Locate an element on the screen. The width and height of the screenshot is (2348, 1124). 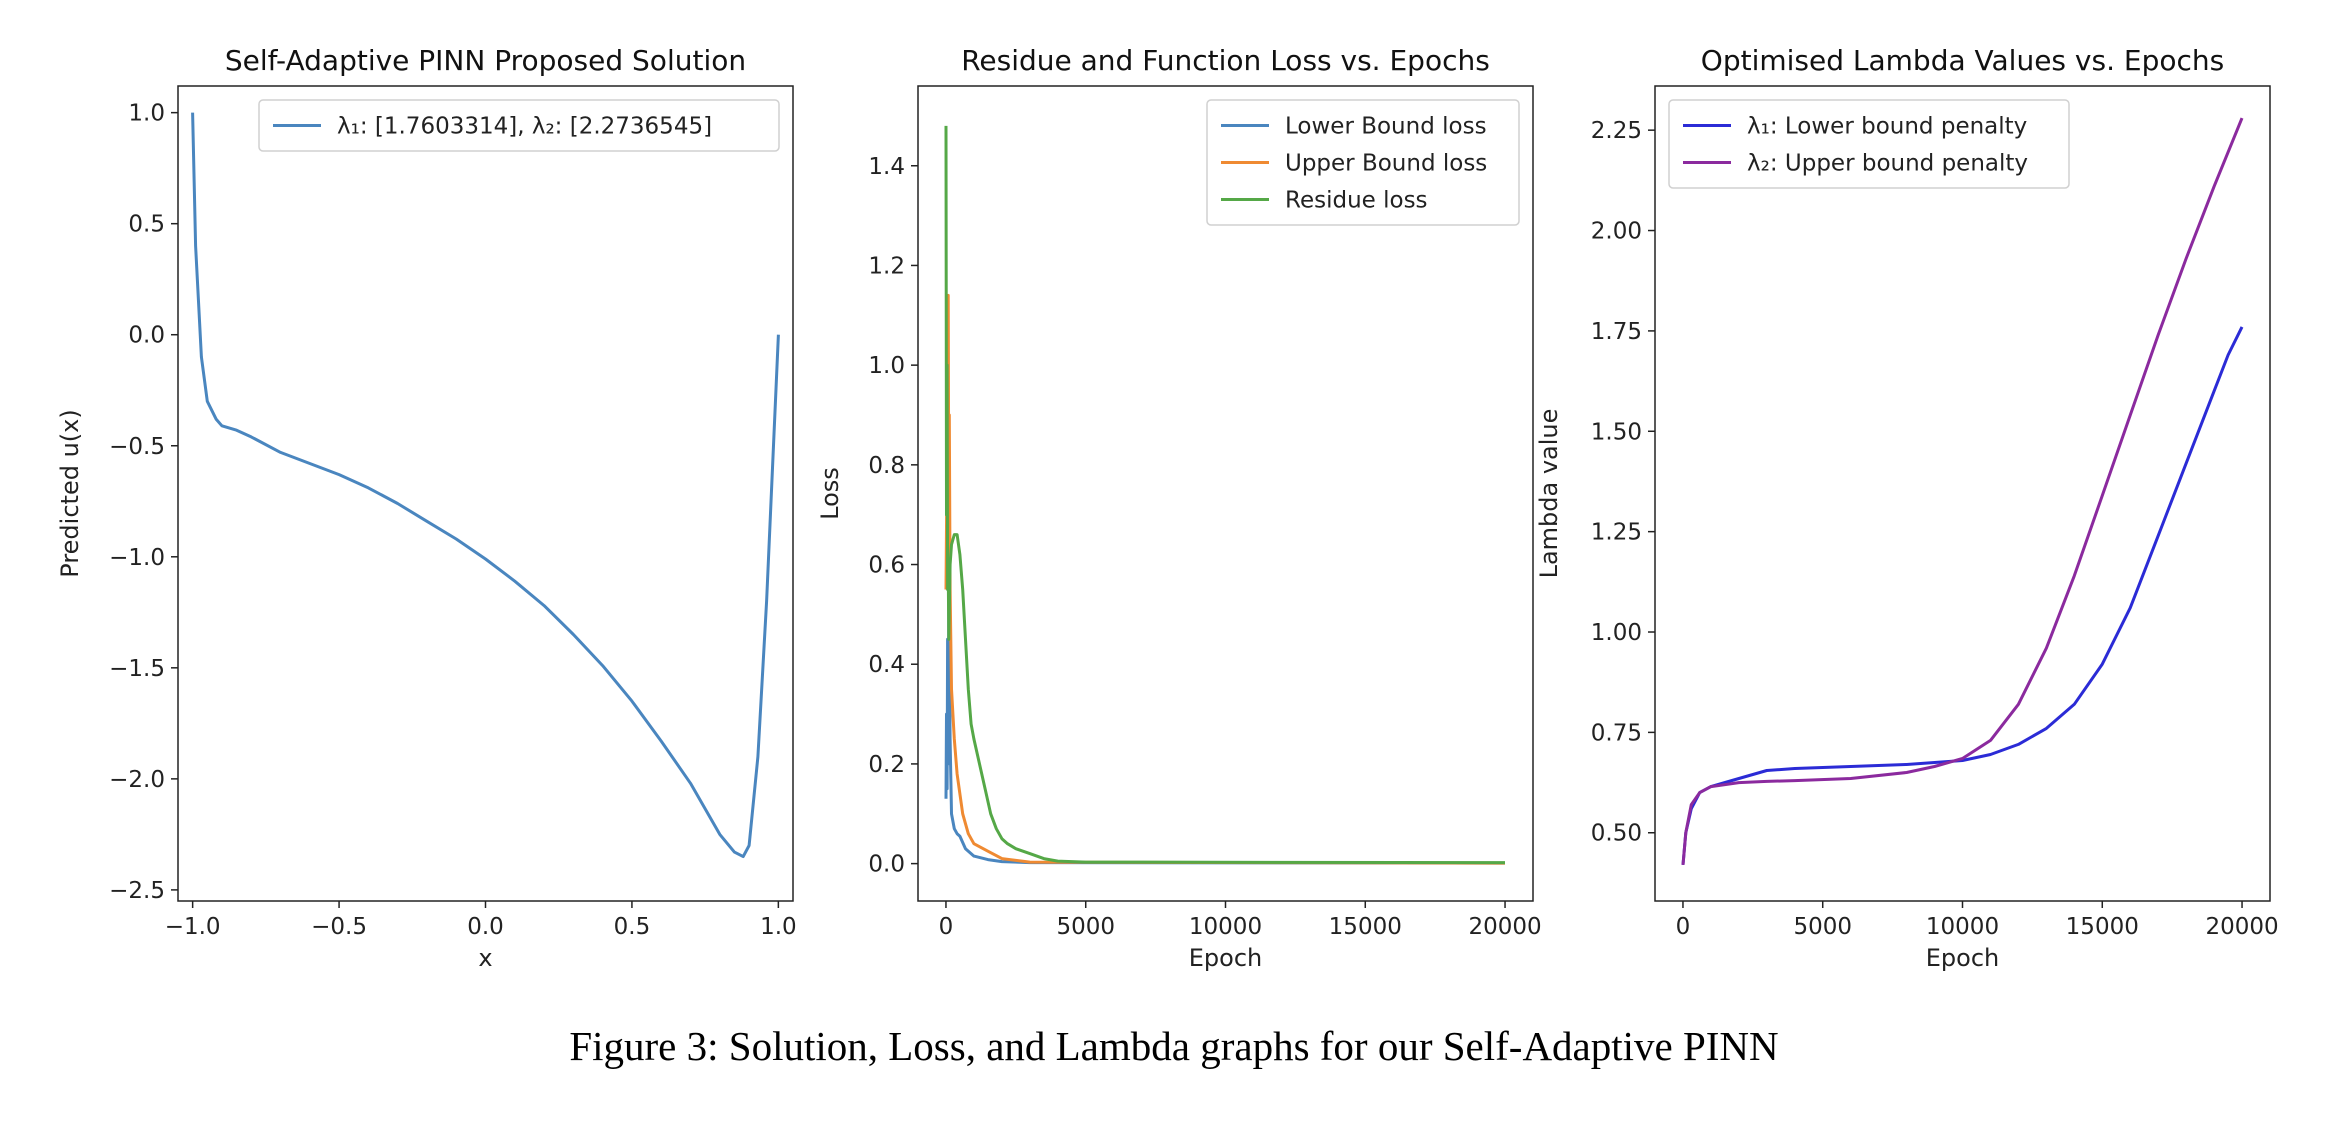
x-axis-label: x is located at coordinates (485, 958).